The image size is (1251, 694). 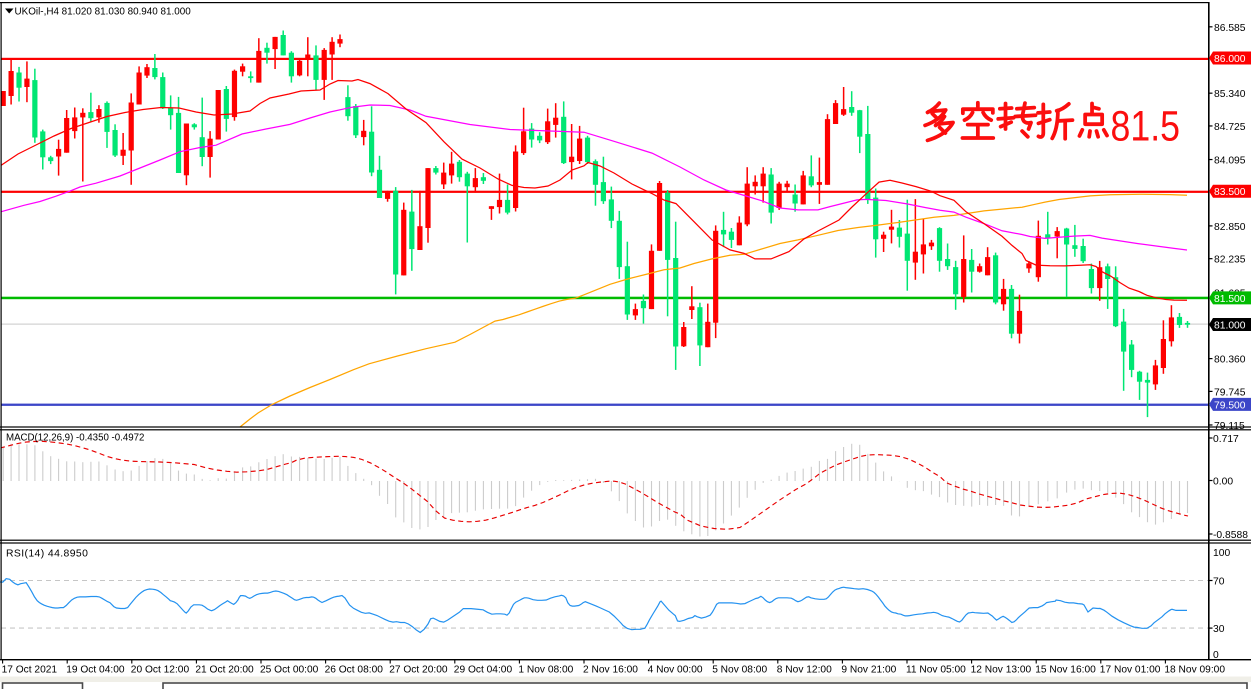 I want to click on svg-text: 81.500, so click(x=1230, y=299).